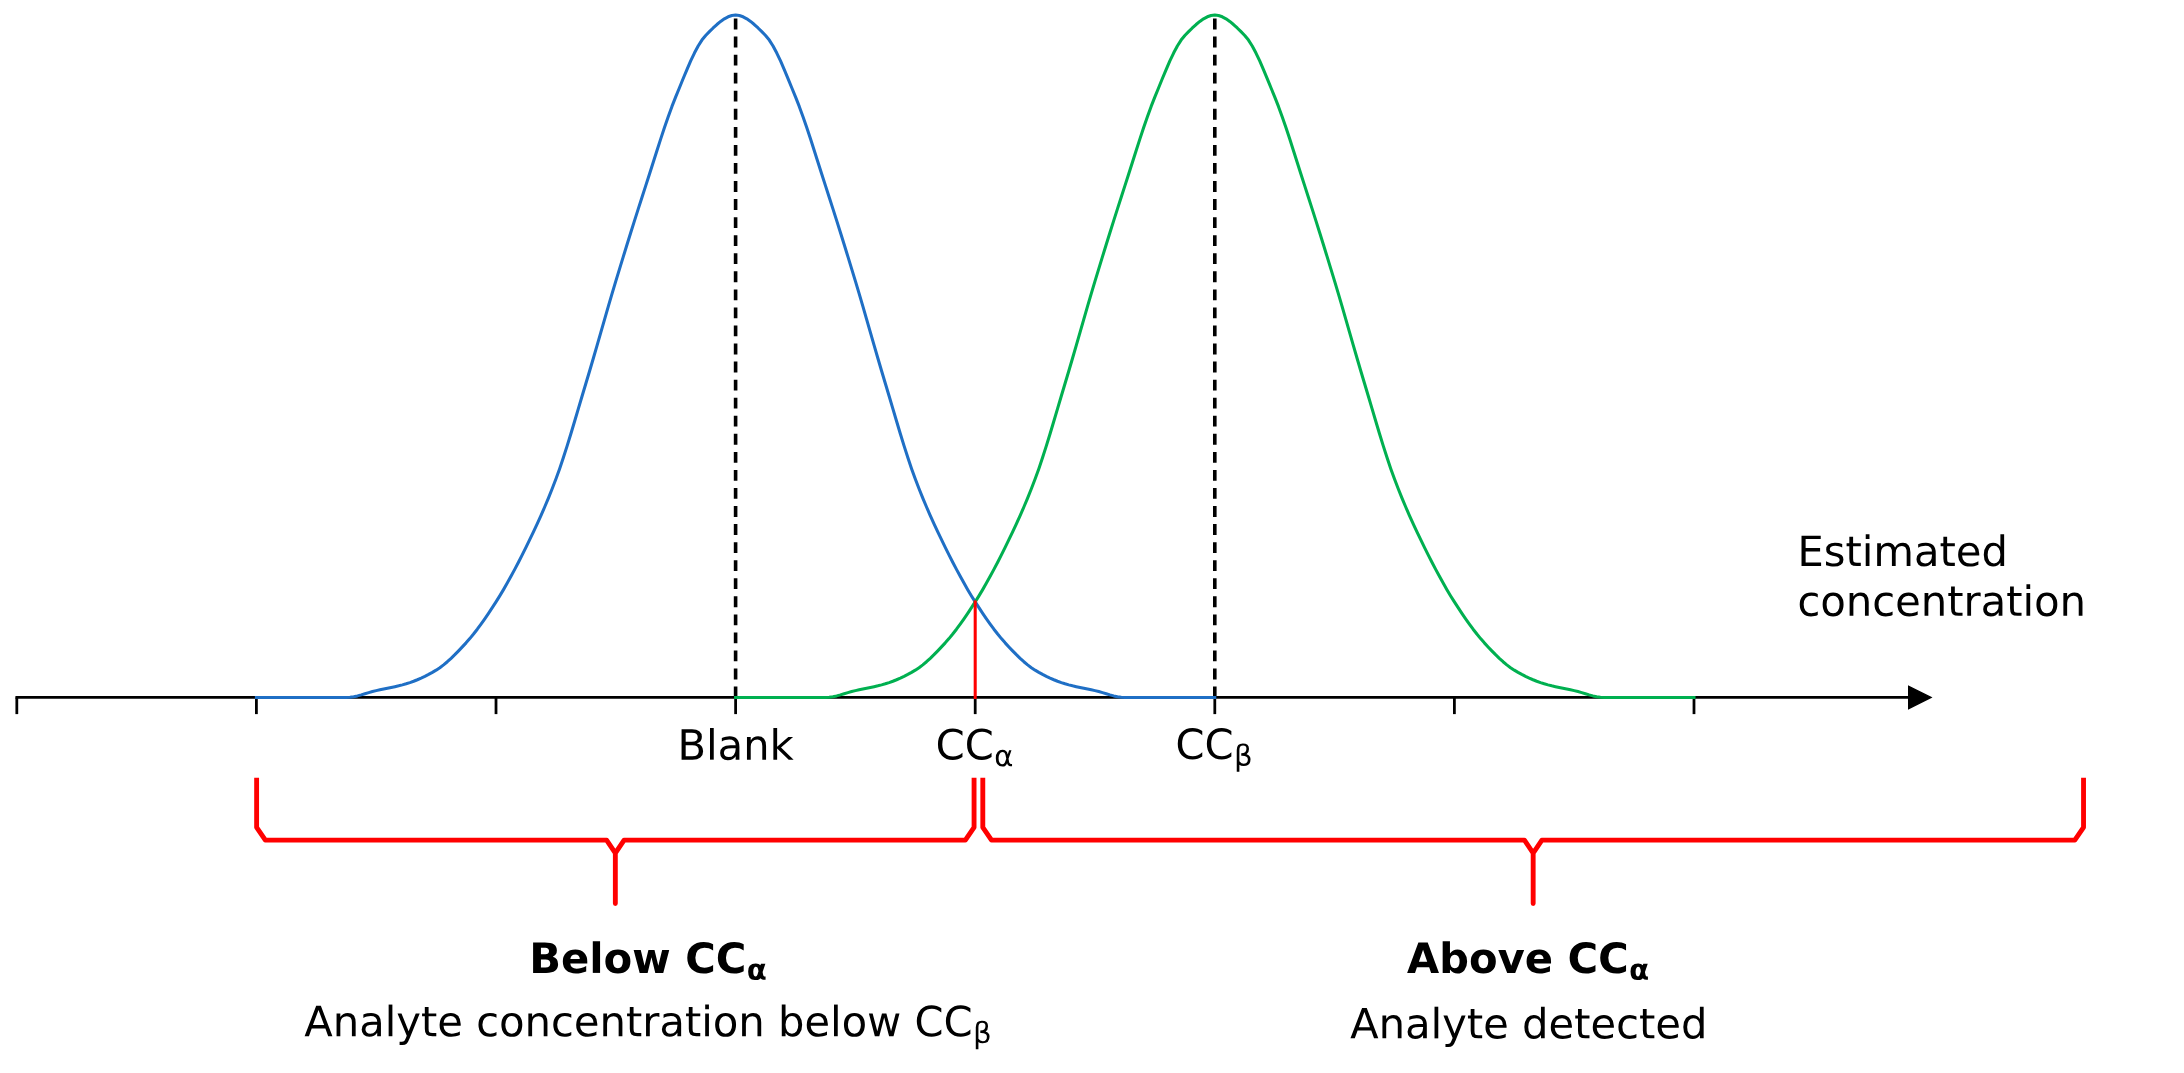  What do you see at coordinates (737, 744) in the screenshot?
I see `x-tick-label: Blank` at bounding box center [737, 744].